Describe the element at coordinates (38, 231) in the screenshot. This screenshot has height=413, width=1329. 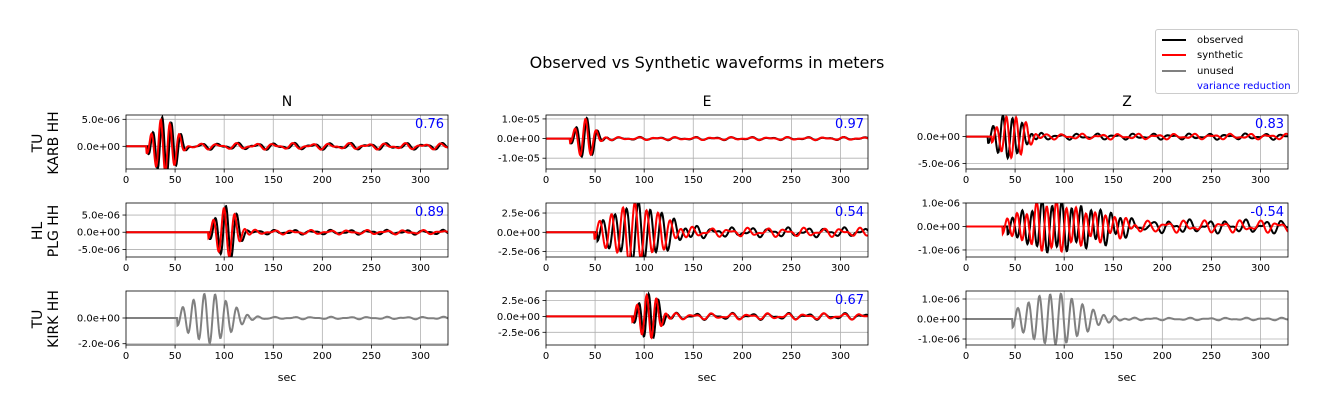
I see `row-label-network-1: HL` at that location.